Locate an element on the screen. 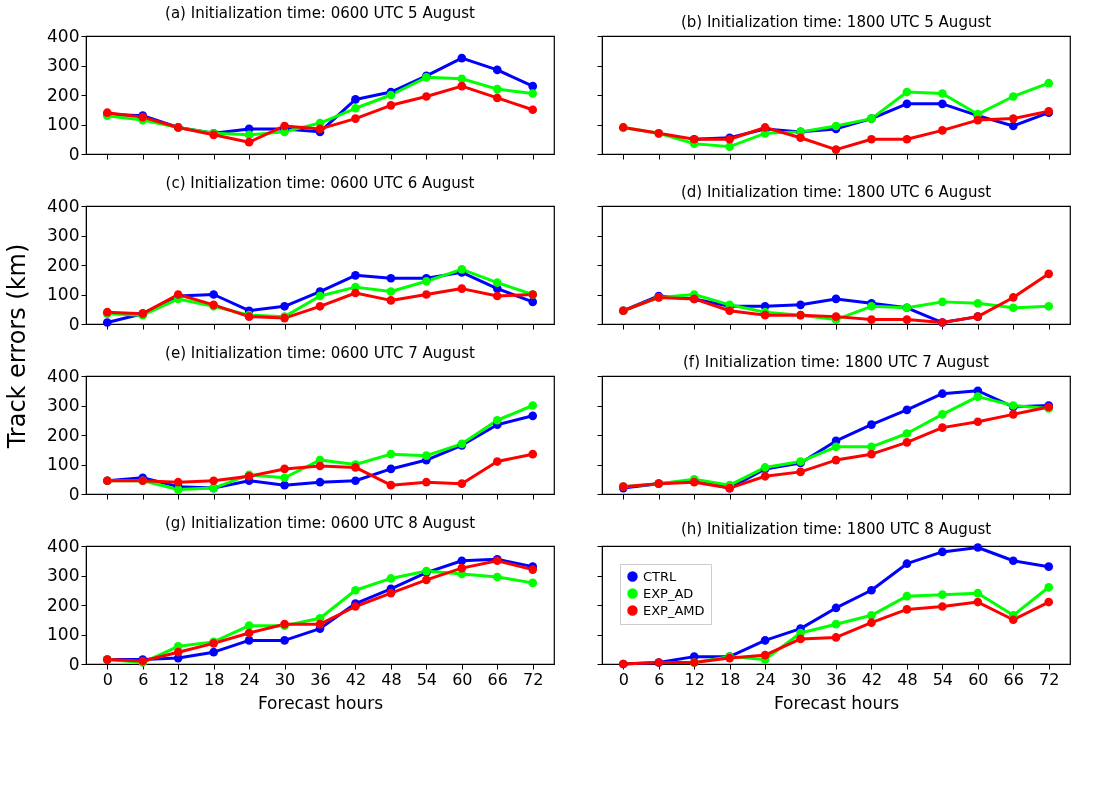  chart-title: (f) Initialization time: 1800 UTC 7 August is located at coordinates (836, 361).